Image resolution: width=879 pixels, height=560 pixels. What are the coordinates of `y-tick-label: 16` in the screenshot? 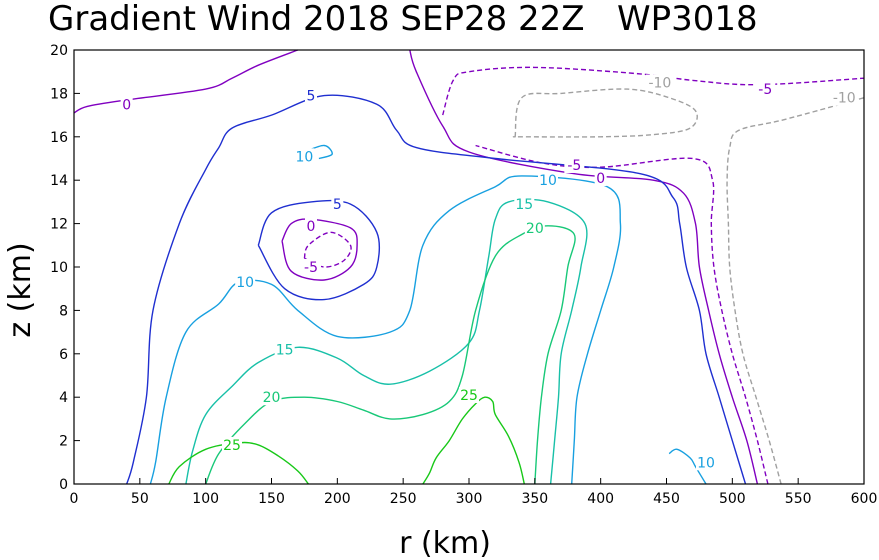 It's located at (59, 138).